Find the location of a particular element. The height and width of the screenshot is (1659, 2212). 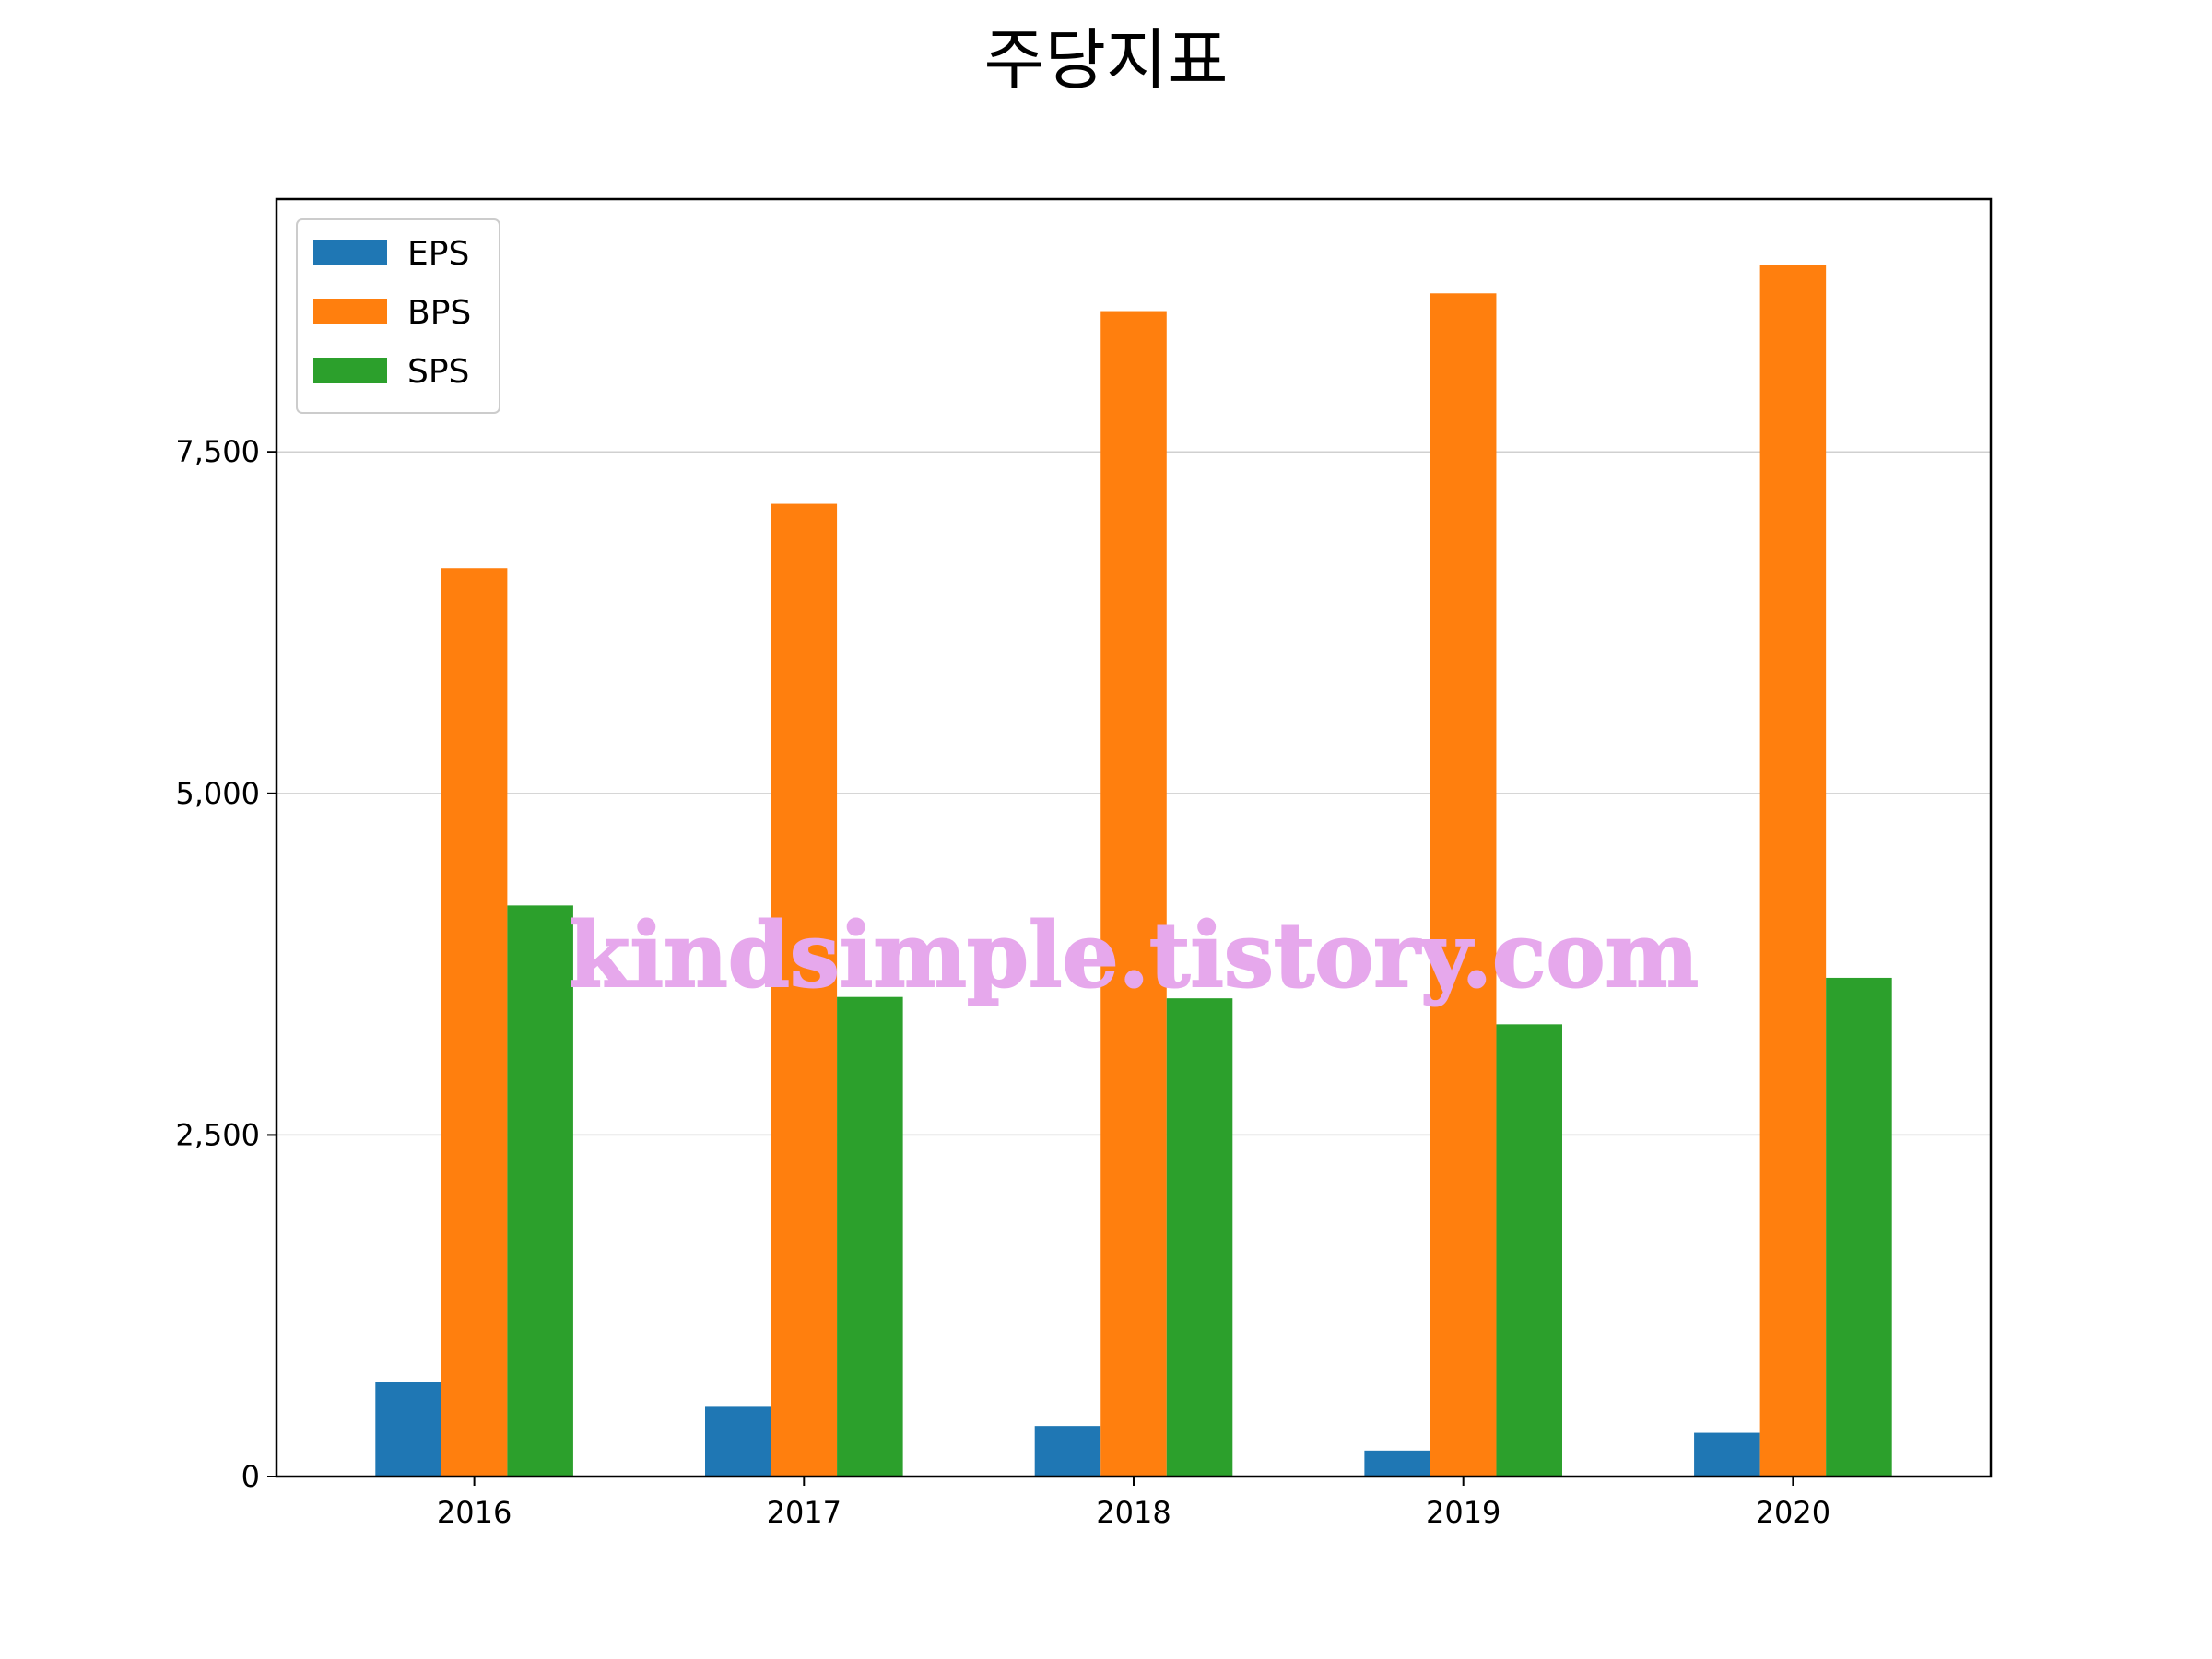

bar-bps-2020 is located at coordinates (1793, 871).